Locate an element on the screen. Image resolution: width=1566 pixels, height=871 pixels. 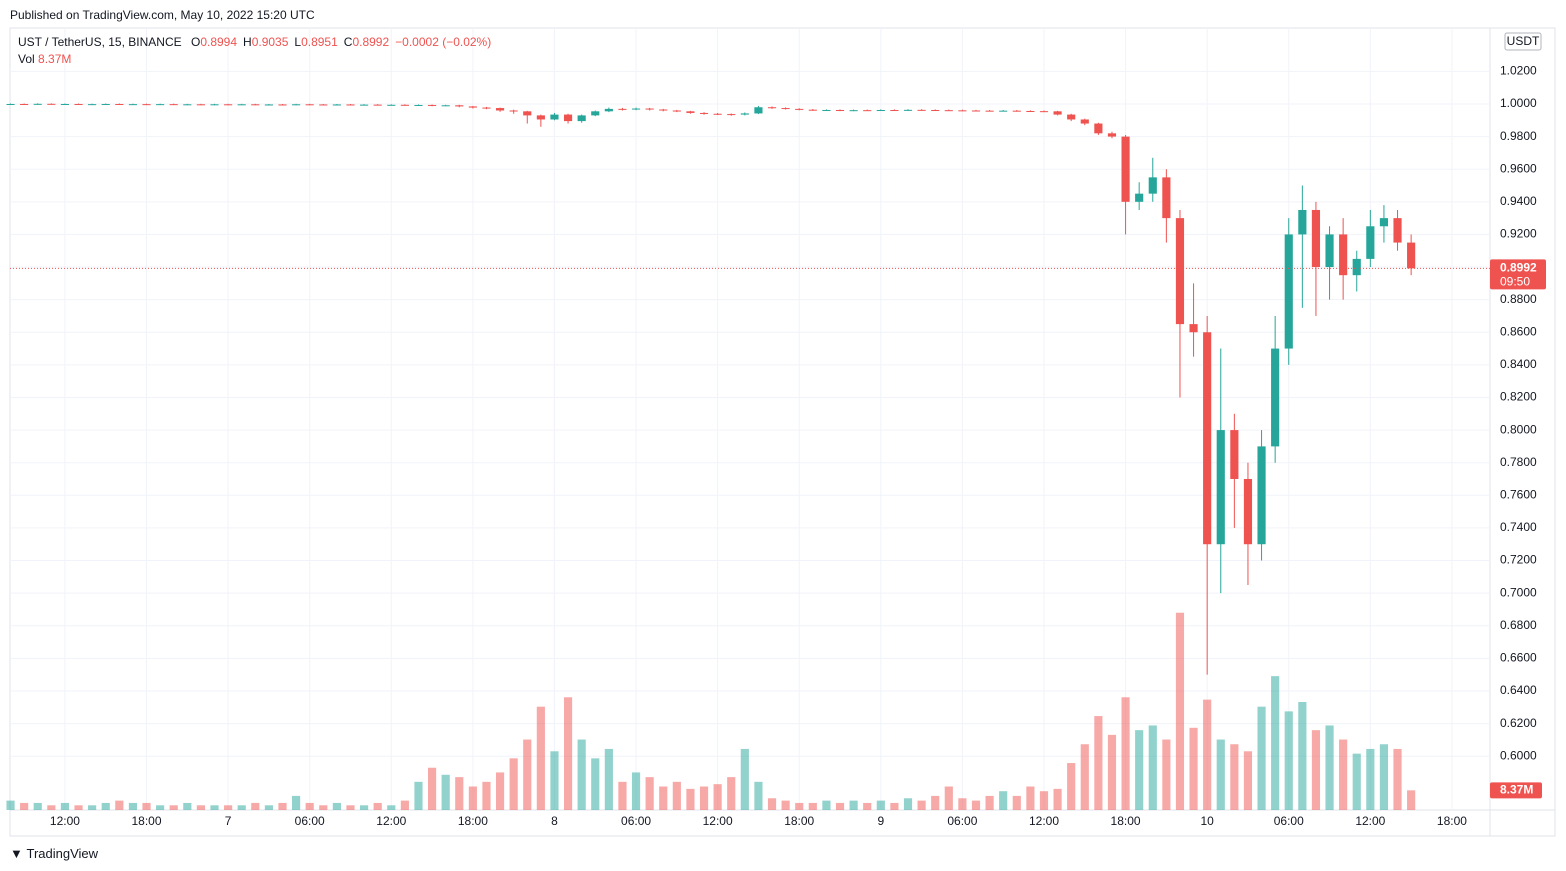
y-tick-label: 0.9000 is located at coordinates (1518, 266).